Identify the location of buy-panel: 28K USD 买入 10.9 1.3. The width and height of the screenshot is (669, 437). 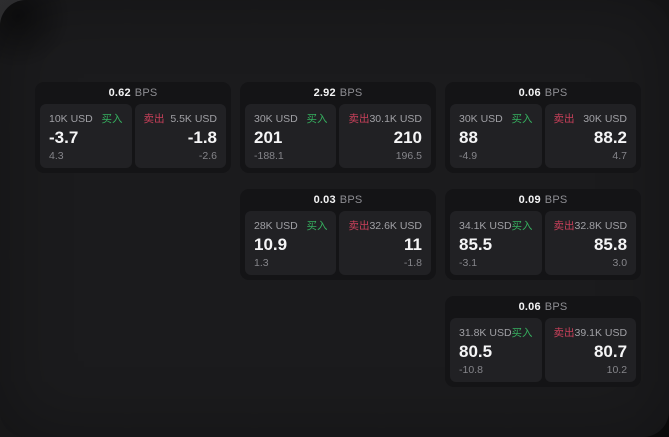
(291, 243).